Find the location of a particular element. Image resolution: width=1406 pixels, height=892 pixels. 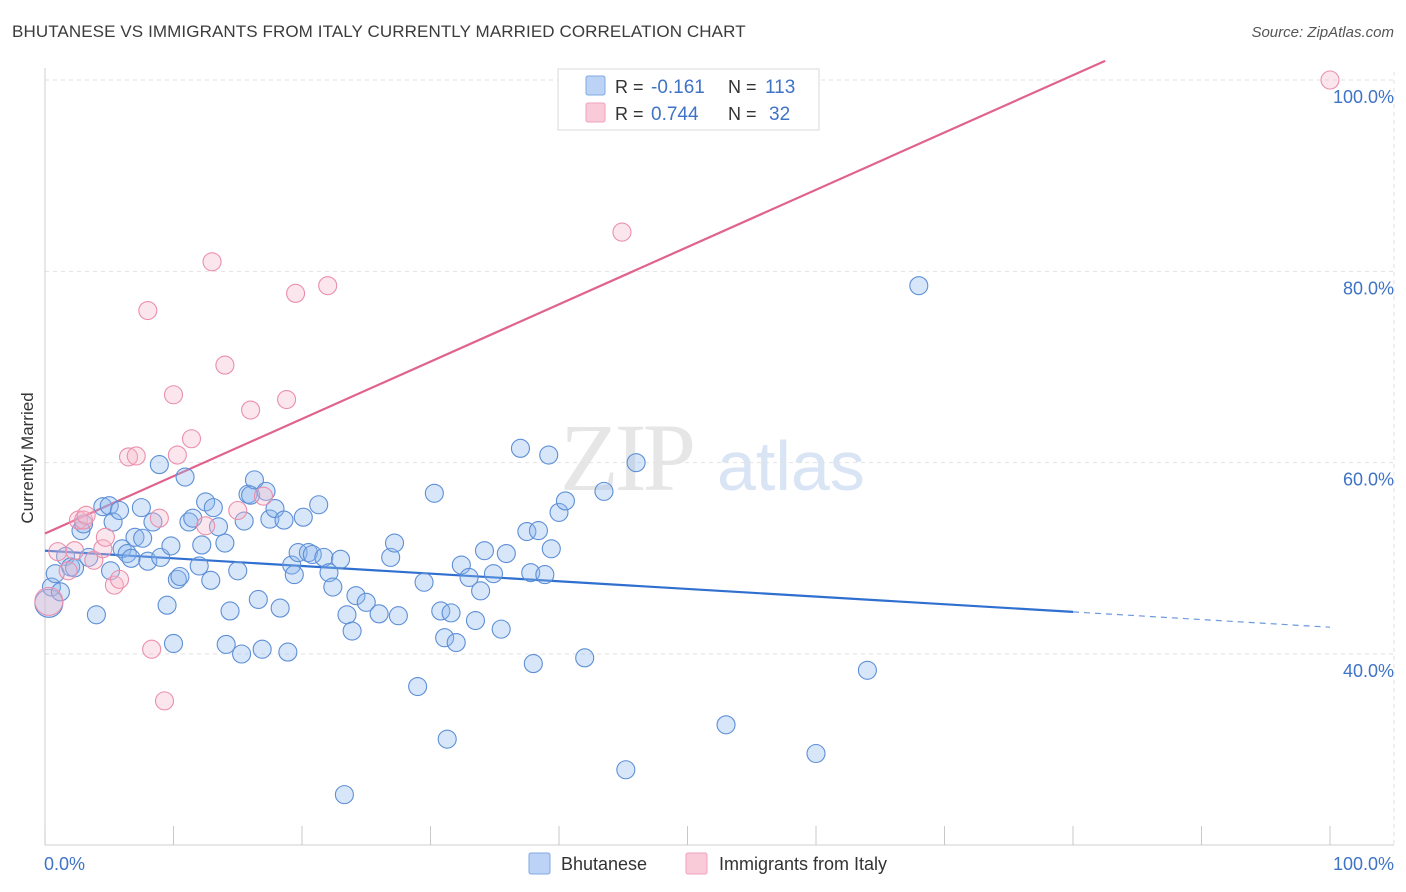

watermark-atlas: atlas is located at coordinates (791, 466).